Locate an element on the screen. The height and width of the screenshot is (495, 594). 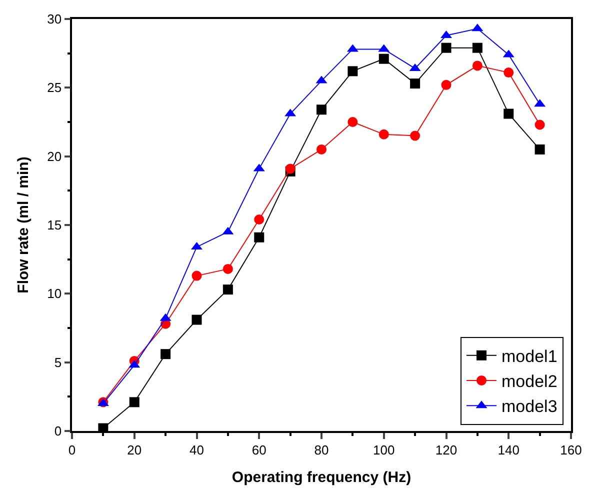
x-tick-label: 20 is located at coordinates (134, 450).